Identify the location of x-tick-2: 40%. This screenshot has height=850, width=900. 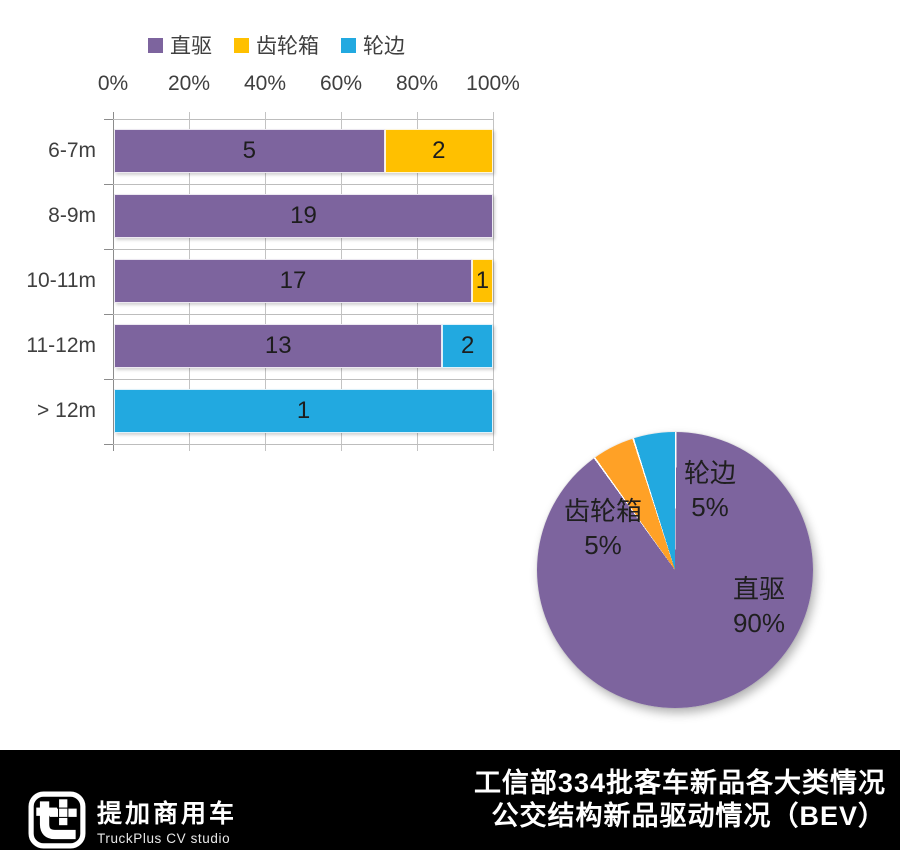
(265, 83).